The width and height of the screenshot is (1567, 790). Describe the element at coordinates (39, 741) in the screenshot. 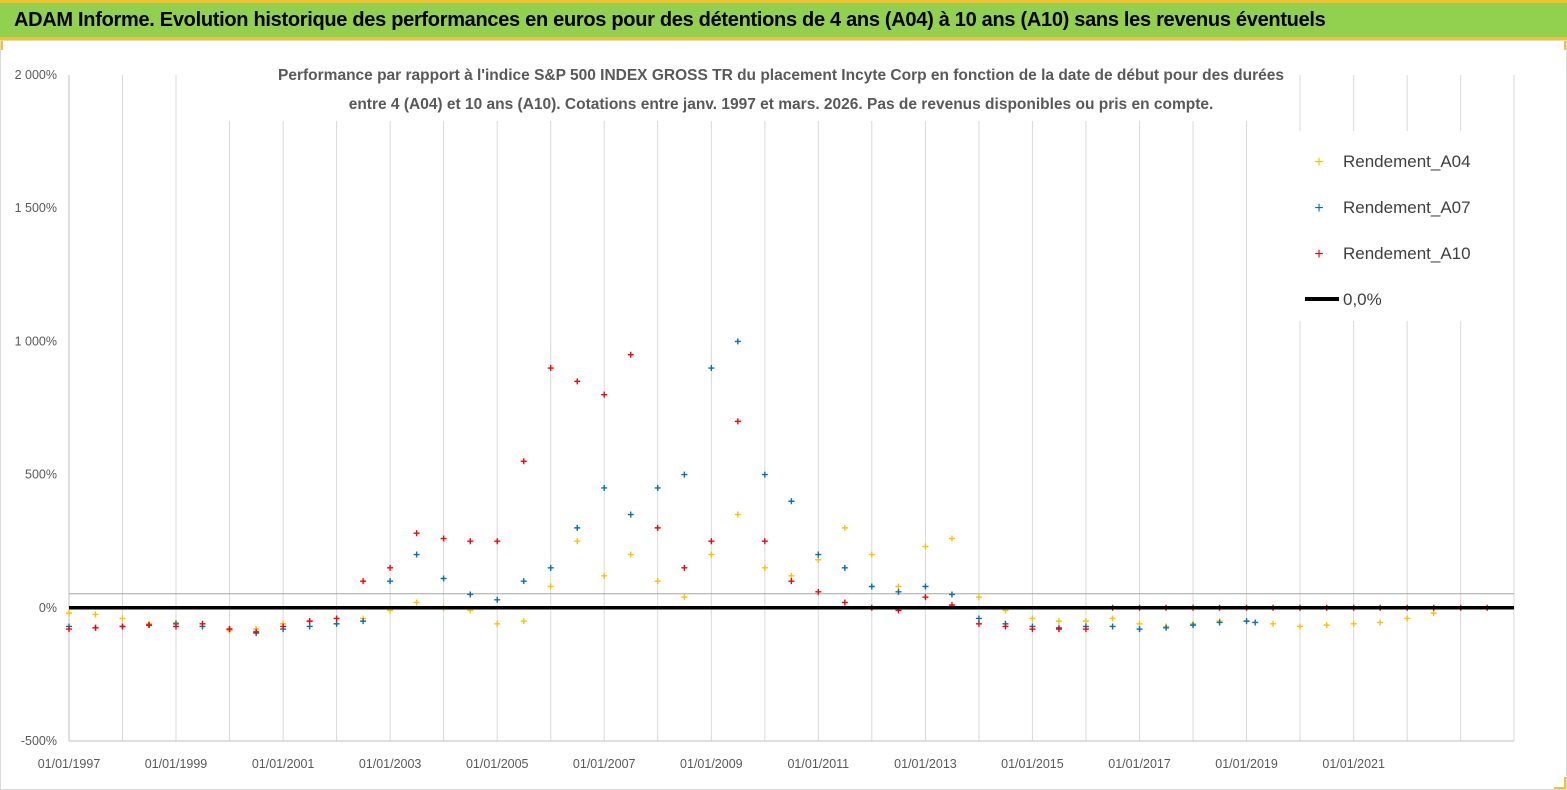

I see `y-tick-label: -500%` at that location.